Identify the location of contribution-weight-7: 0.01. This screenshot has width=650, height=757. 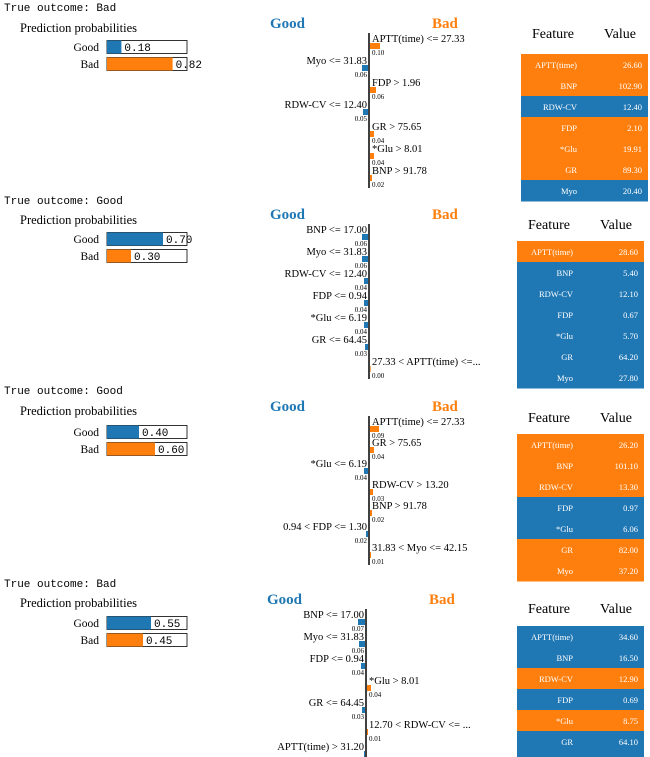
(378, 562).